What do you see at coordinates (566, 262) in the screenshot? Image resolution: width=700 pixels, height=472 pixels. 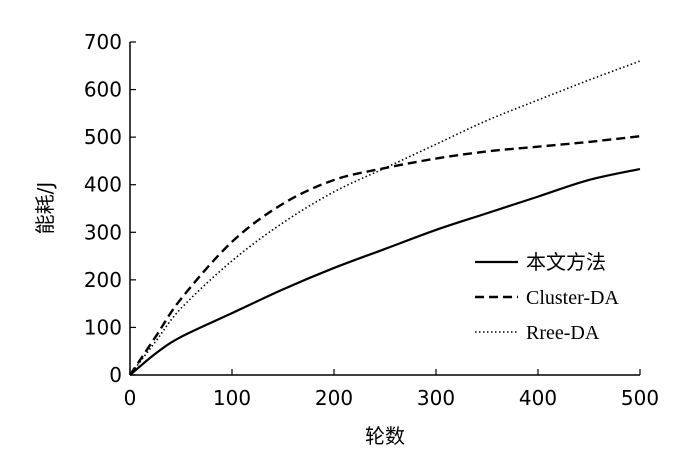 I see `legend-label-1: 本文方法` at bounding box center [566, 262].